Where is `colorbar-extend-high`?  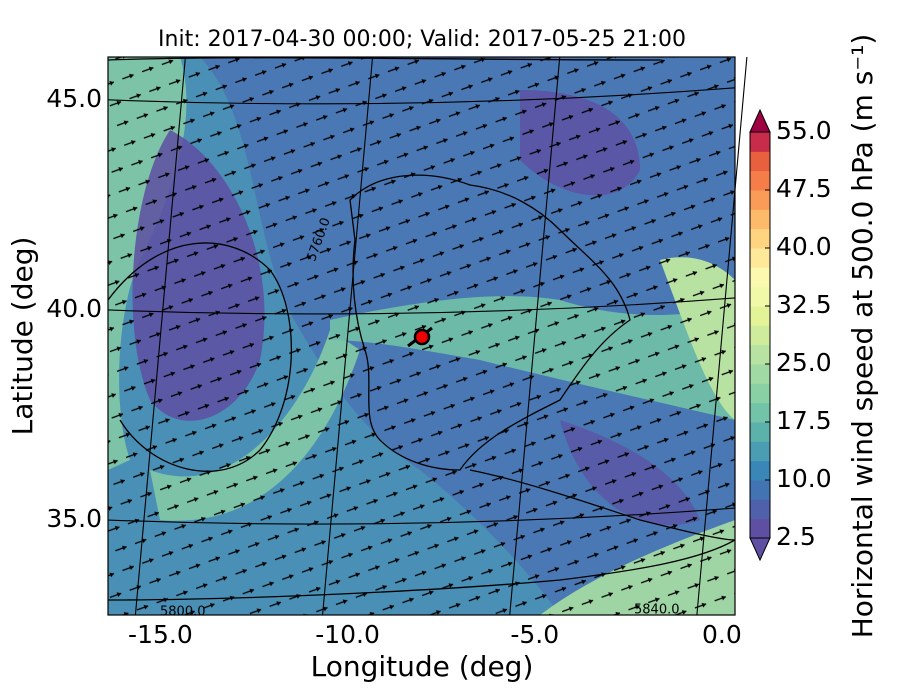 colorbar-extend-high is located at coordinates (760, 120).